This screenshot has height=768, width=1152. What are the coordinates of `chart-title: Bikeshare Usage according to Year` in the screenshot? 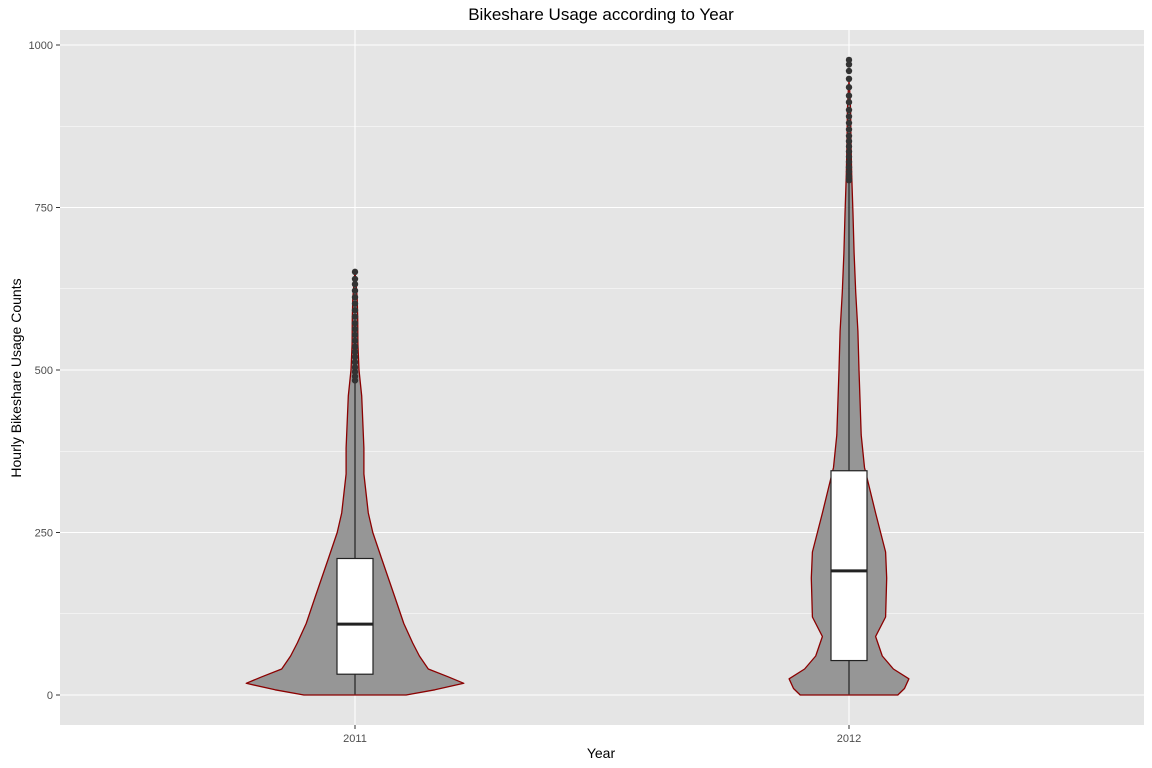 It's located at (601, 14).